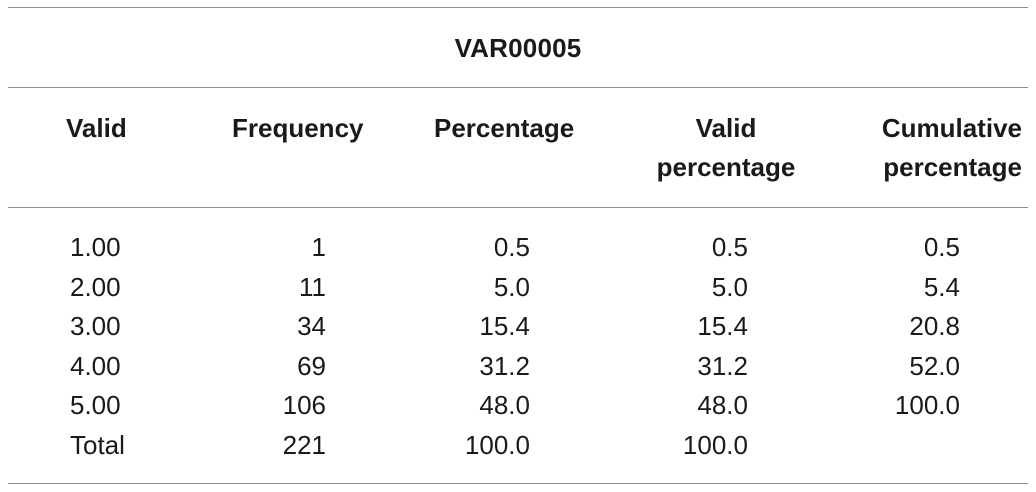 This screenshot has height=492, width=1036. Describe the element at coordinates (504, 326) in the screenshot. I see `cell-percentage: 15.4` at that location.